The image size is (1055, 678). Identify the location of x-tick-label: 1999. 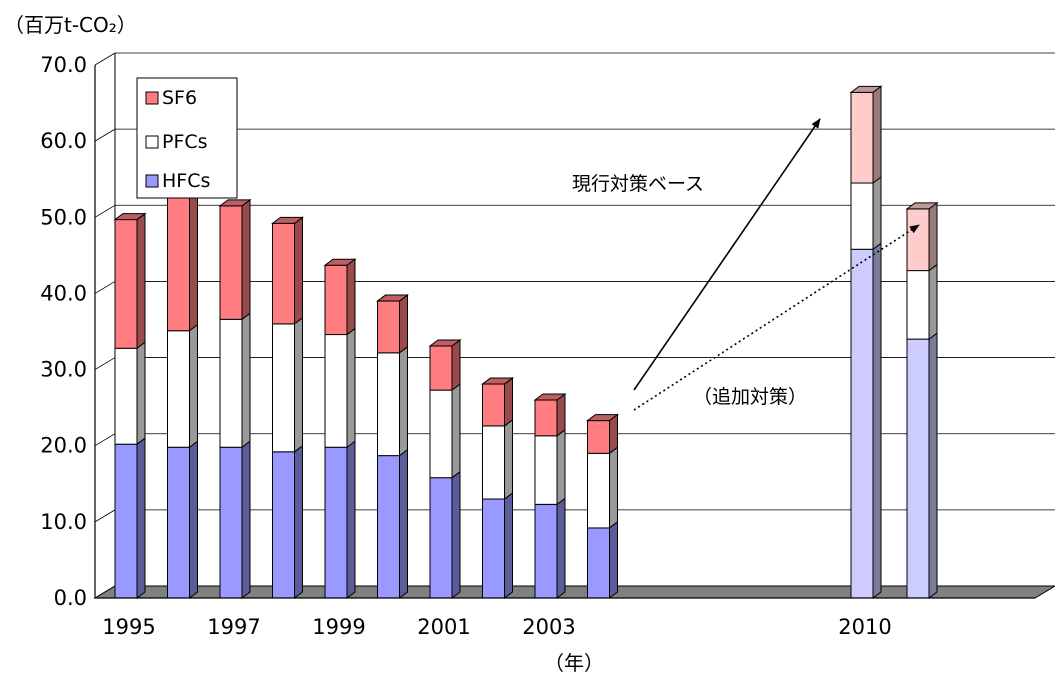
(338, 627).